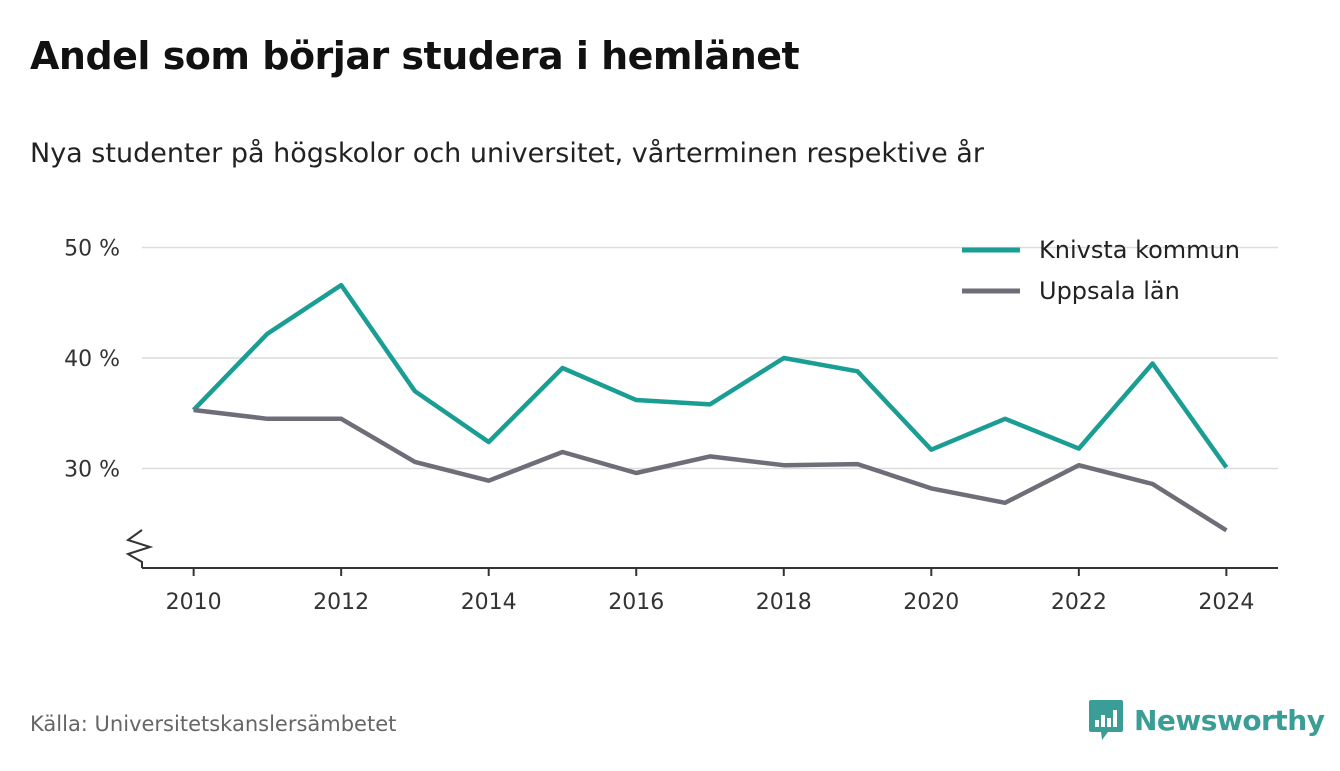 The height and width of the screenshot is (771, 1340). What do you see at coordinates (710, 470) in the screenshot?
I see `series-line-uppsala` at bounding box center [710, 470].